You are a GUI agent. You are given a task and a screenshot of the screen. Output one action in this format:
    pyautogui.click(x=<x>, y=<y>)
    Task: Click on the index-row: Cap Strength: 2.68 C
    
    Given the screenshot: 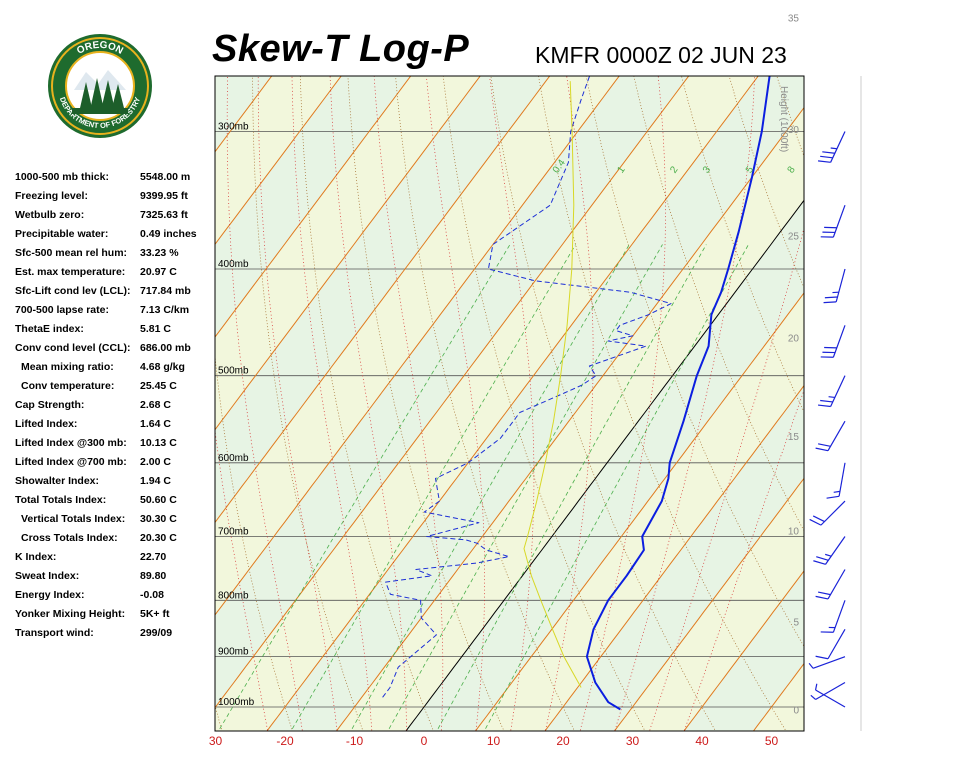 What is the action you would take?
    pyautogui.click(x=115, y=405)
    